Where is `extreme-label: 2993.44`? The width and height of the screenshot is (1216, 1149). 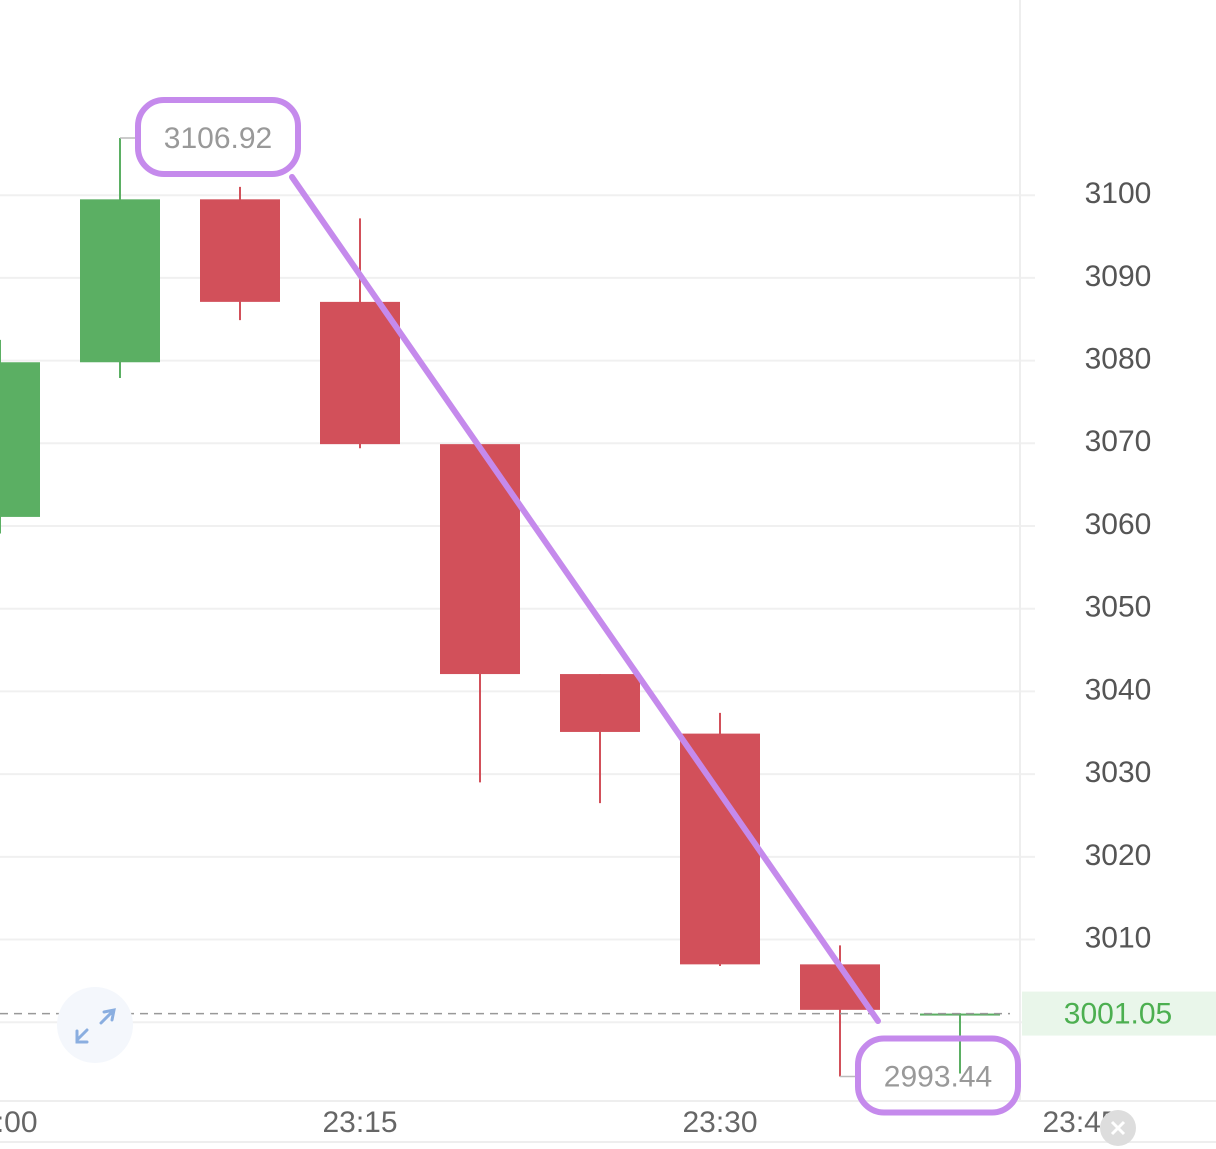
extreme-label: 2993.44 is located at coordinates (938, 1076).